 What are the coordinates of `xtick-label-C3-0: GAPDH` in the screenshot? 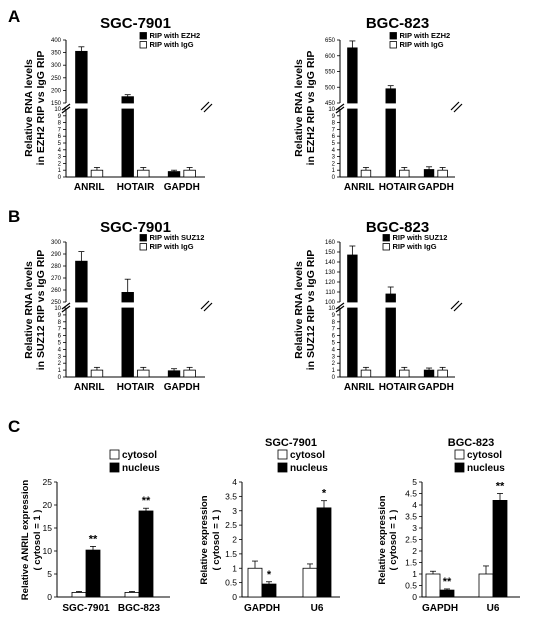 It's located at (440, 608).